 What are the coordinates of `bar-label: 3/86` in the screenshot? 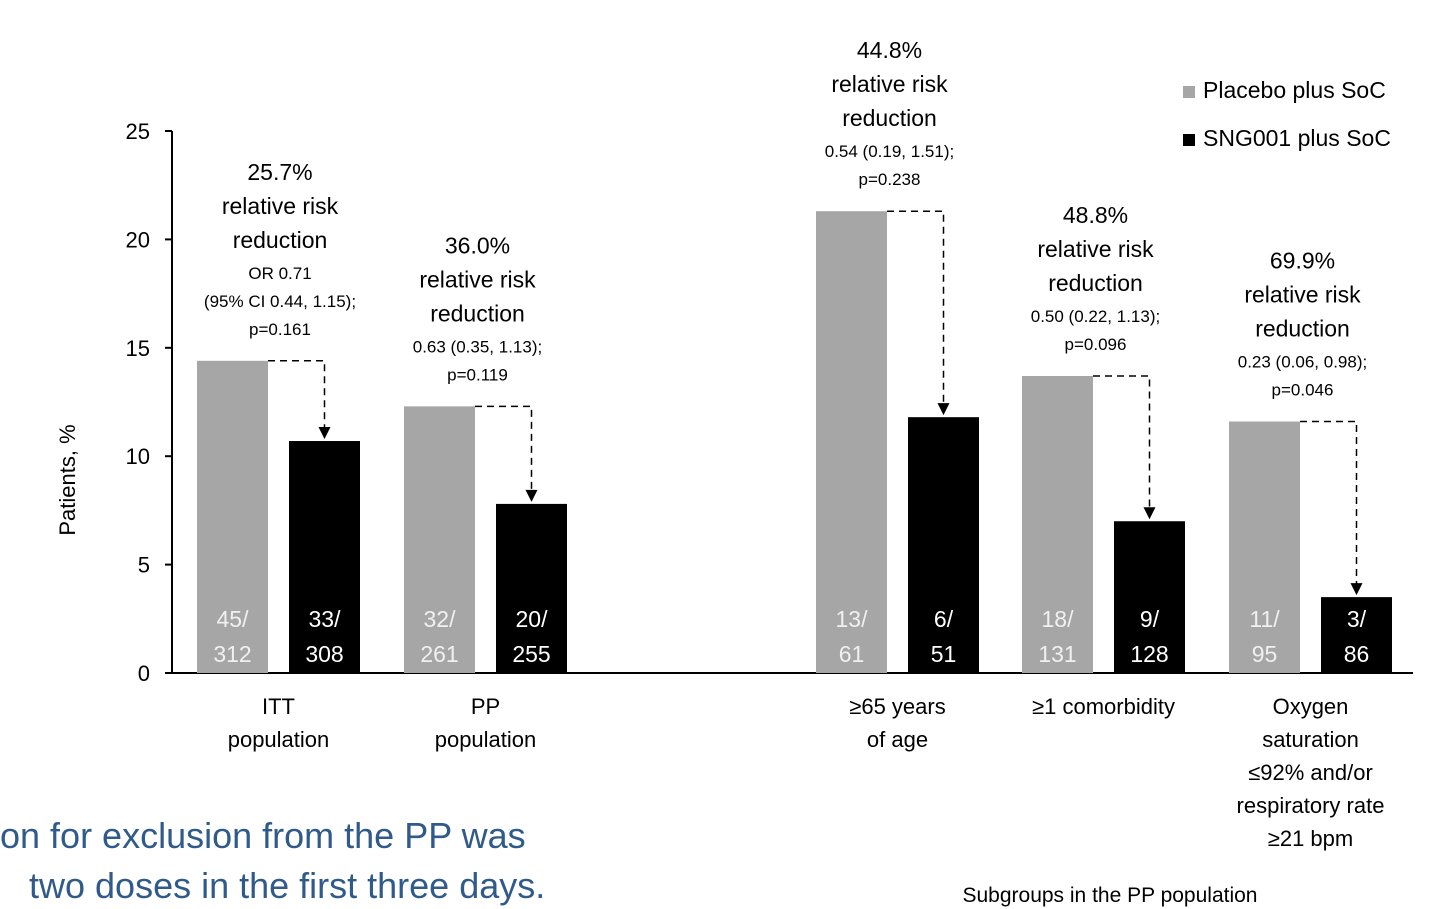 It's located at (1357, 636).